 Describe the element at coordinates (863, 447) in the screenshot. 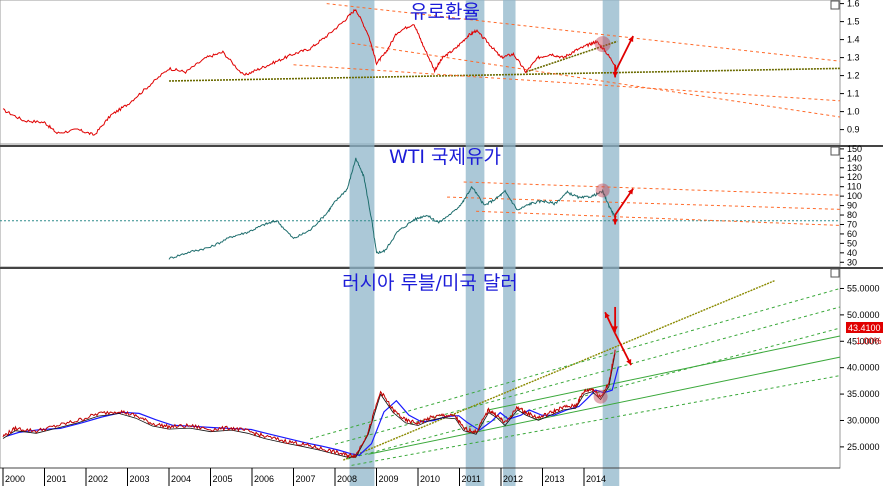

I see `y-tick-label: 25.0000` at that location.